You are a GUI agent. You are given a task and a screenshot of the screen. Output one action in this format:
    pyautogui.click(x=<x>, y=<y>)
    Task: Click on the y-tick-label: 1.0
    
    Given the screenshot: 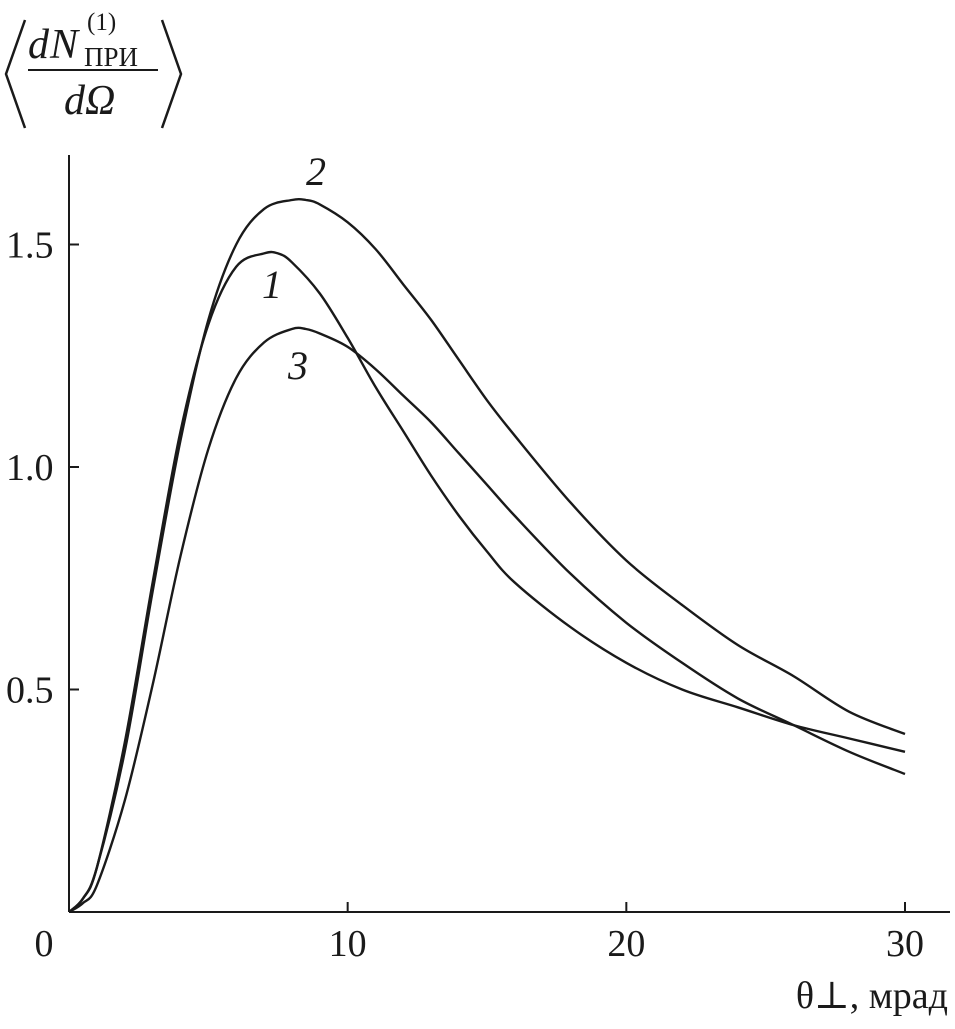 What is the action you would take?
    pyautogui.click(x=30, y=468)
    